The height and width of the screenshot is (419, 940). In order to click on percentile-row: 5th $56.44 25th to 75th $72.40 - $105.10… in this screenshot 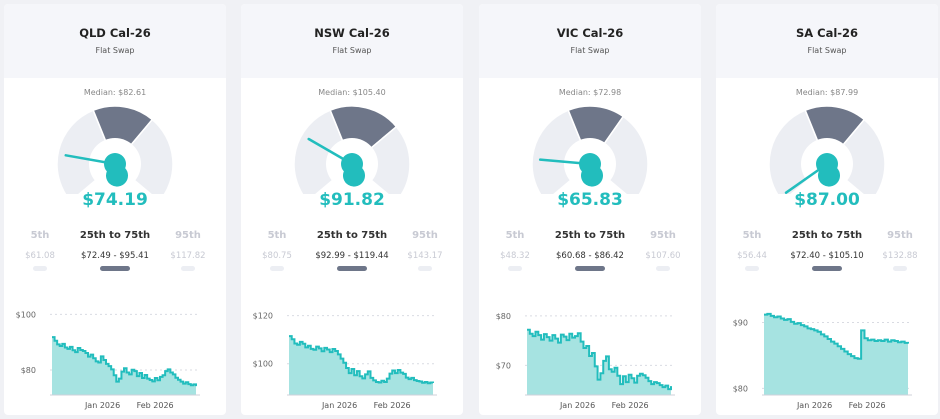, I will do `click(827, 255)`.